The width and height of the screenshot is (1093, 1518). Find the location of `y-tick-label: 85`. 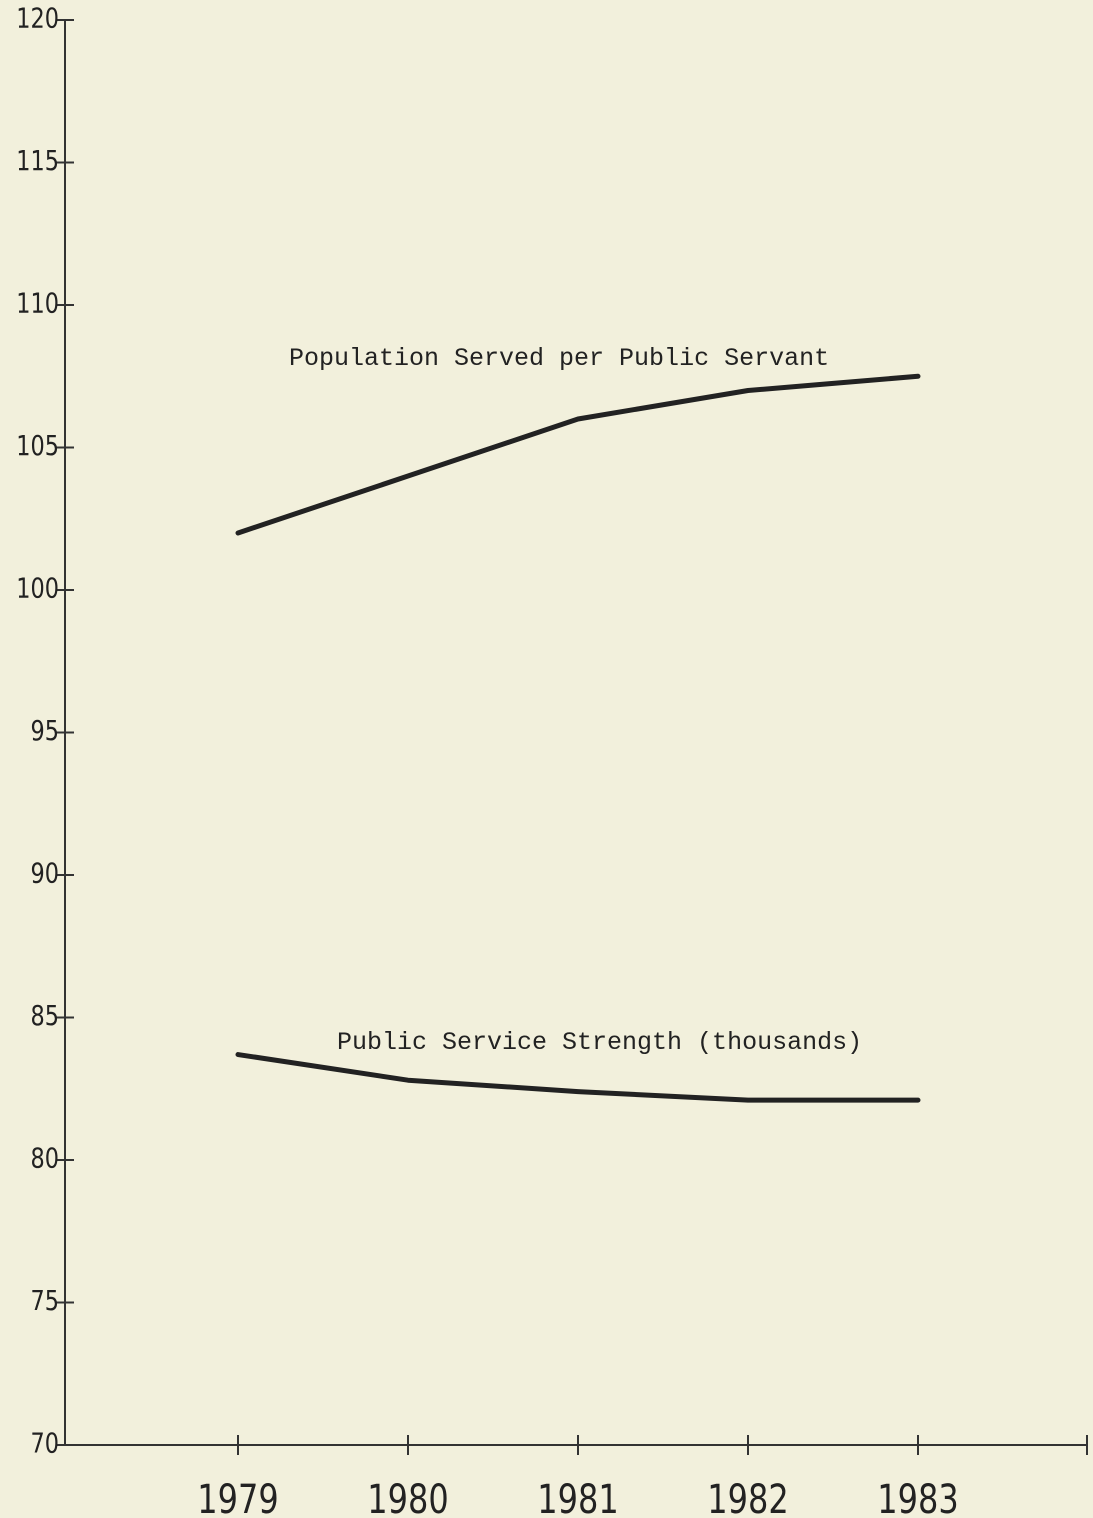

y-tick-label: 85 is located at coordinates (45, 1015).